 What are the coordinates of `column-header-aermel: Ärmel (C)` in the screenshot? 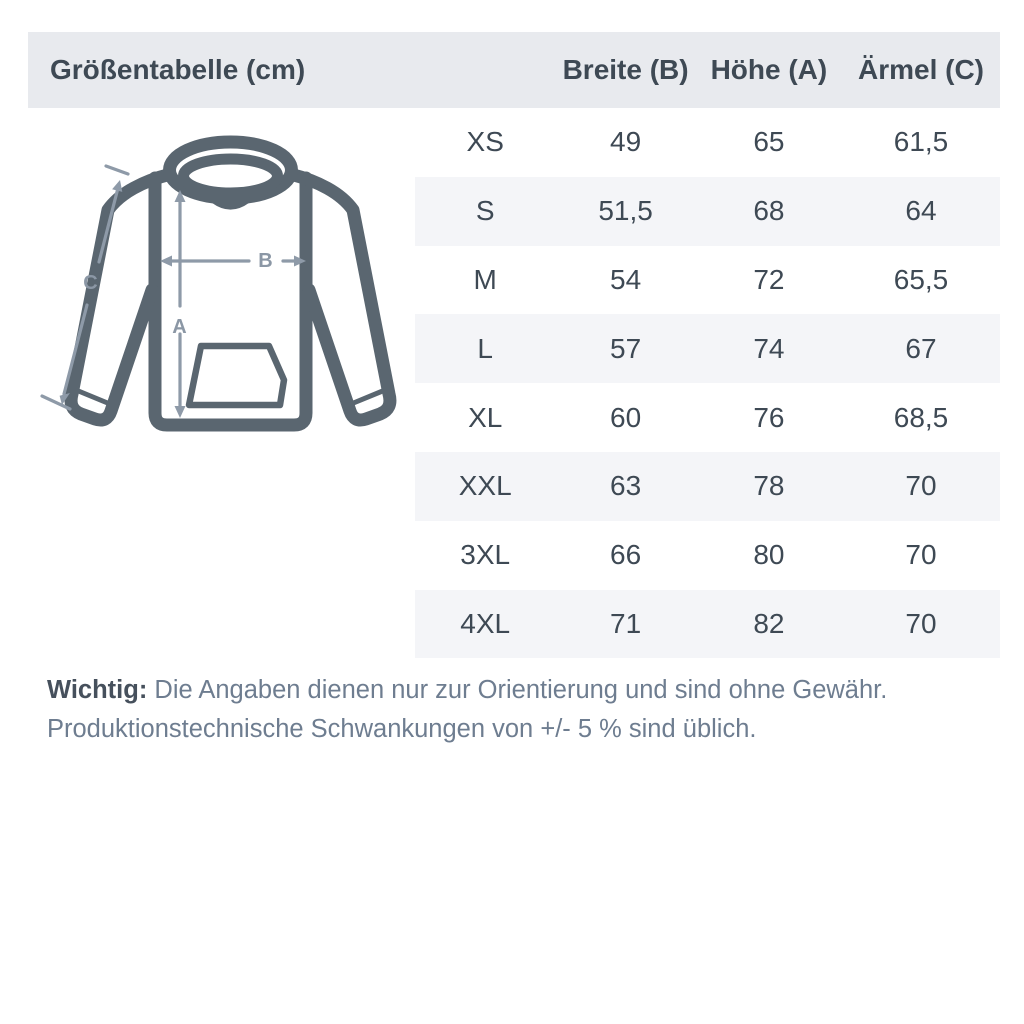 It's located at (920, 69).